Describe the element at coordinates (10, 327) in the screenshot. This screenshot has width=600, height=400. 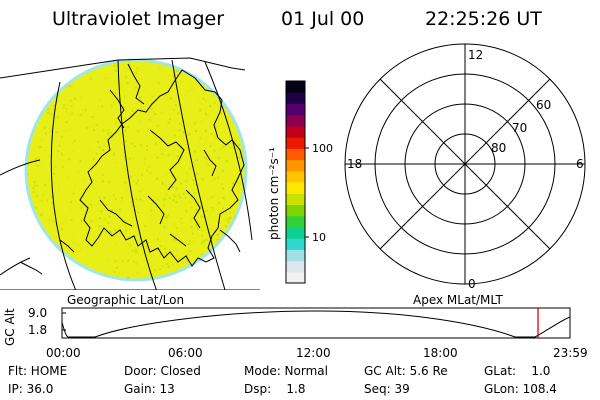
I see `orbit-axis-title: GC Alt` at that location.